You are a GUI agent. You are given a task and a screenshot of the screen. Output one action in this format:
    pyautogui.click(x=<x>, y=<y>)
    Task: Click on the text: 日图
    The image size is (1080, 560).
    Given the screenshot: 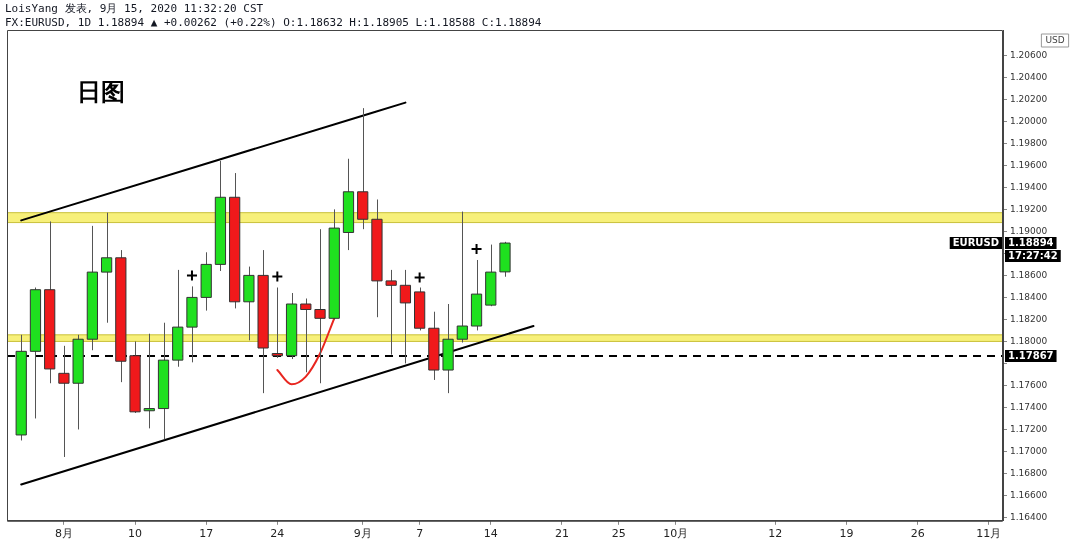 What is the action you would take?
    pyautogui.click(x=101, y=92)
    